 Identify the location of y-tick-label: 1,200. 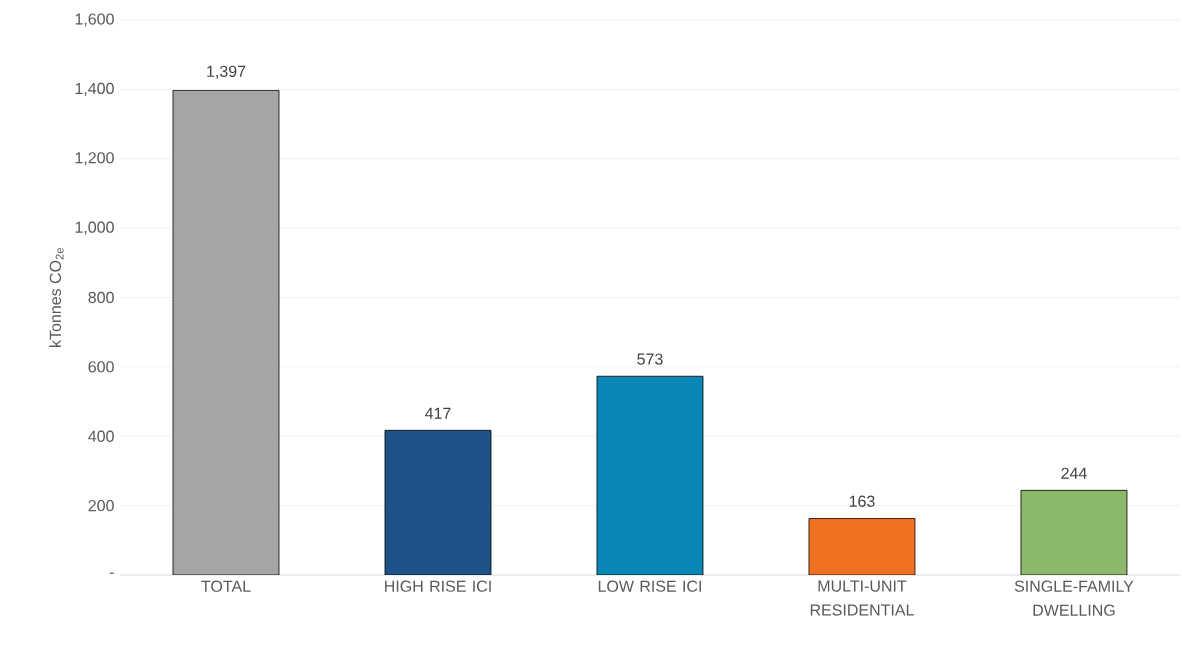
(94, 159).